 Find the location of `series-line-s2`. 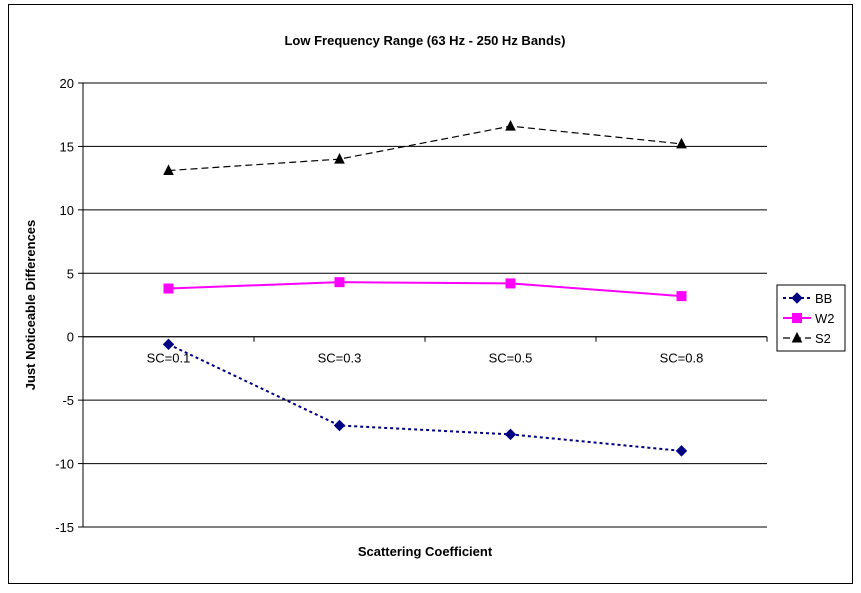

series-line-s2 is located at coordinates (425, 148).